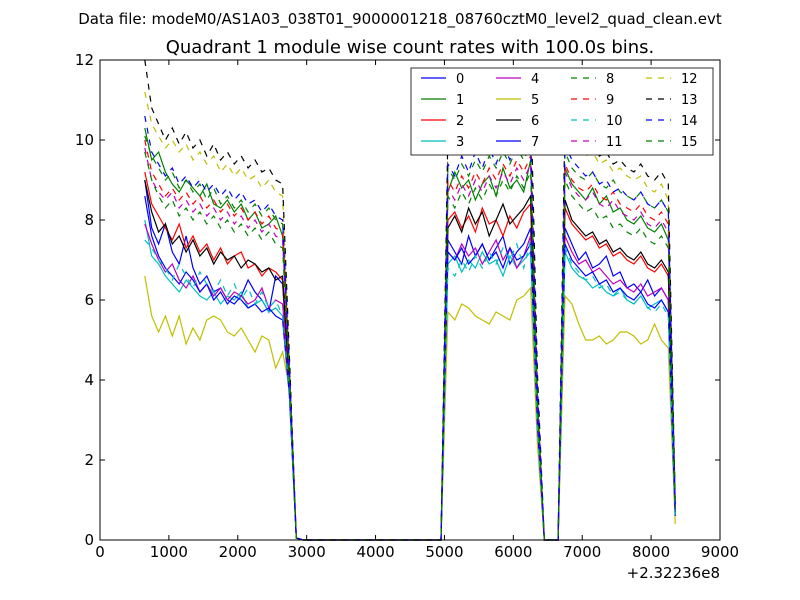  I want to click on x-tick-label: 5000, so click(444, 552).